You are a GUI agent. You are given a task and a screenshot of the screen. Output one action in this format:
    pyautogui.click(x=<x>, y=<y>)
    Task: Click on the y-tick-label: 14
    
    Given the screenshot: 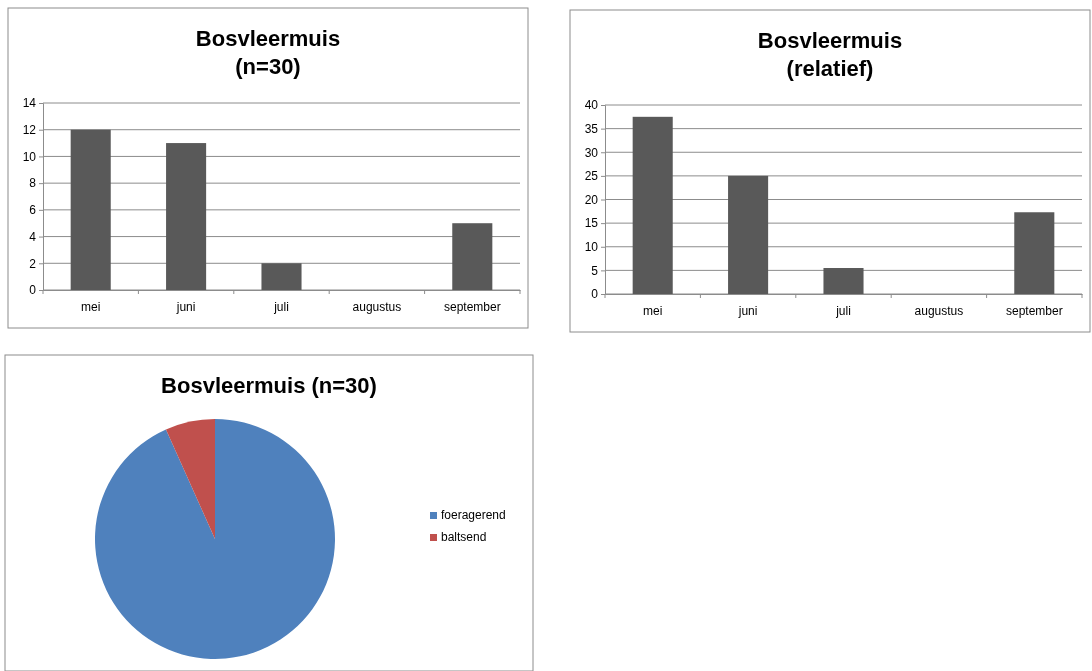 What is the action you would take?
    pyautogui.click(x=29, y=103)
    